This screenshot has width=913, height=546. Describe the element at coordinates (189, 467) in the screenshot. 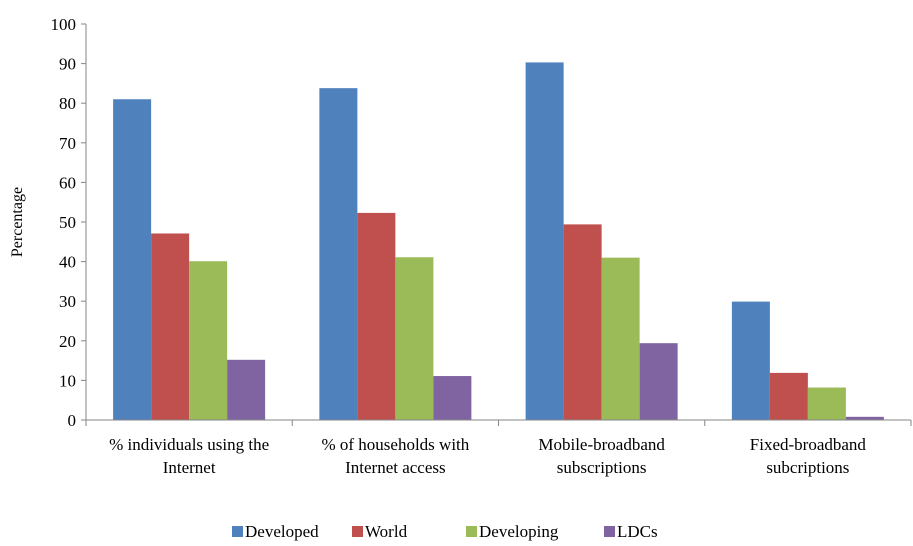

I see `x-category-label: Internet` at that location.